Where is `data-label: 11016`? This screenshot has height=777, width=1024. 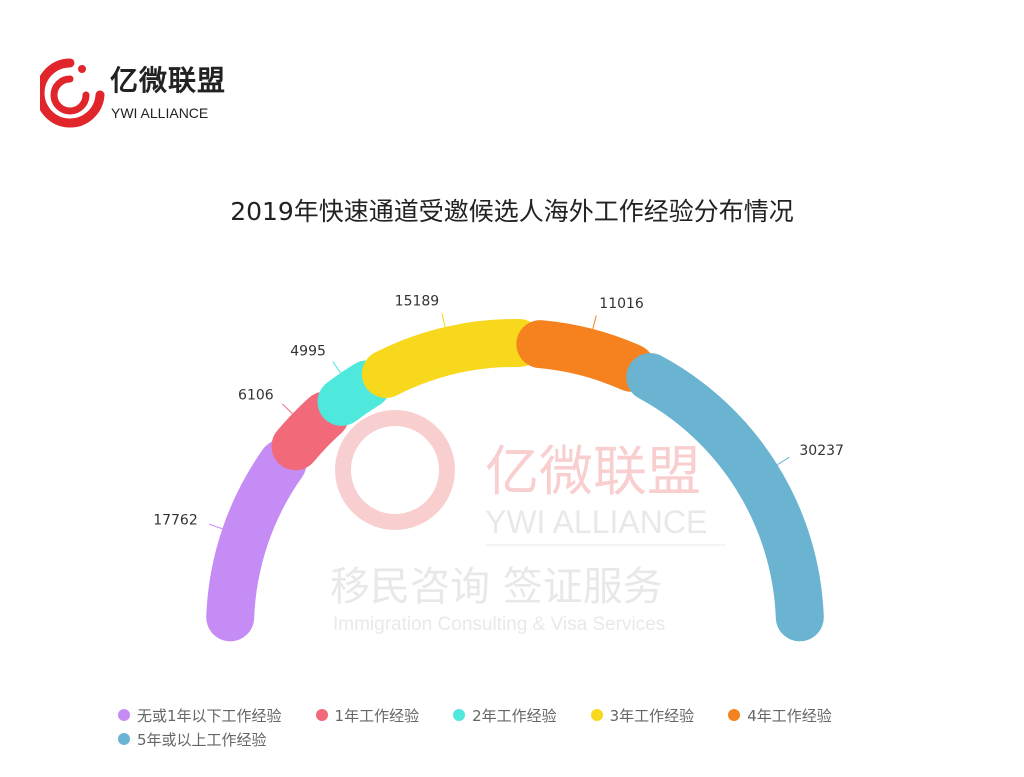 data-label: 11016 is located at coordinates (621, 304).